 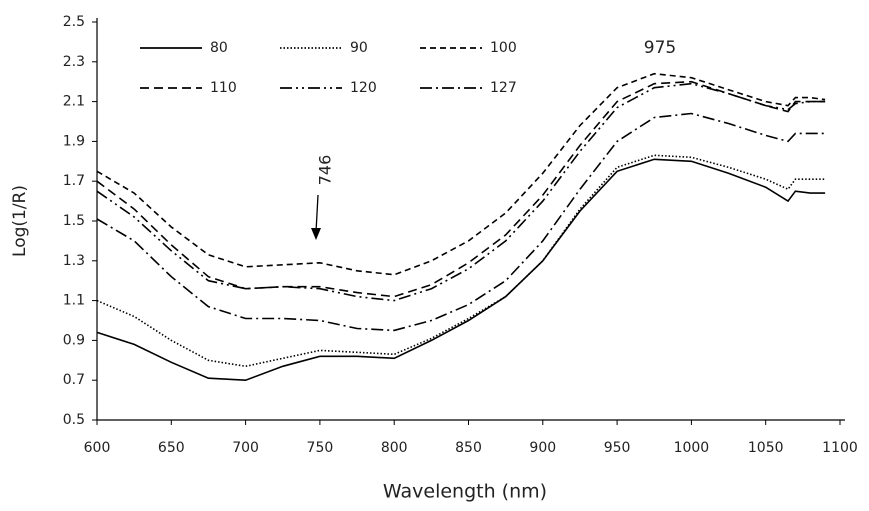 What do you see at coordinates (394, 448) in the screenshot?
I see `x-tick-label: 800` at bounding box center [394, 448].